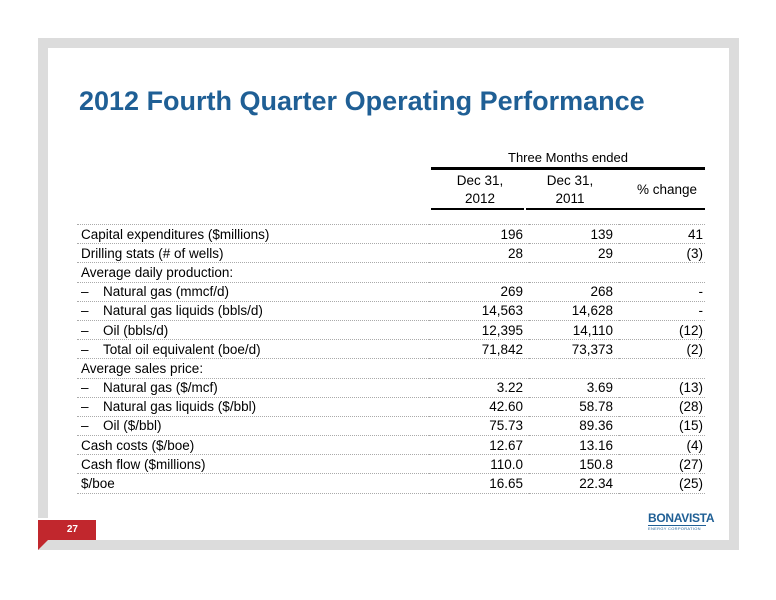 The width and height of the screenshot is (776, 600). What do you see at coordinates (479, 233) in the screenshot?
I see `value-2012: 196` at bounding box center [479, 233].